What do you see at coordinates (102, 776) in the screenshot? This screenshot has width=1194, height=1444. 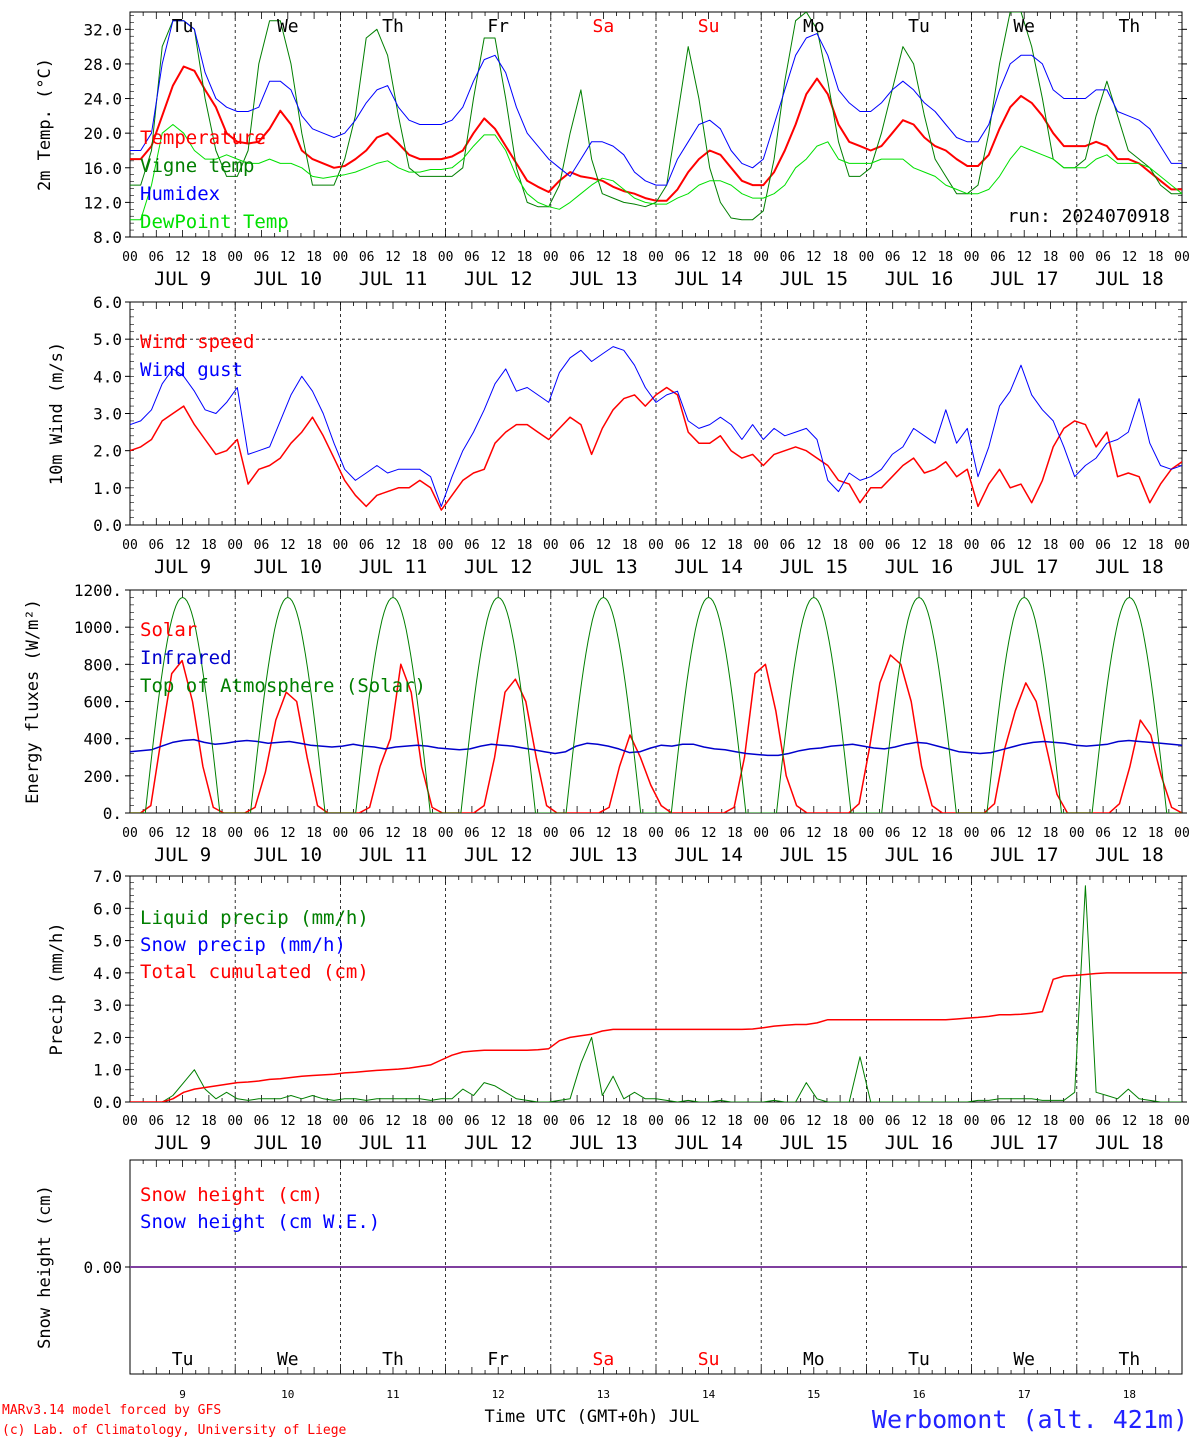 I see `y-tick-label: 200.` at bounding box center [102, 776].